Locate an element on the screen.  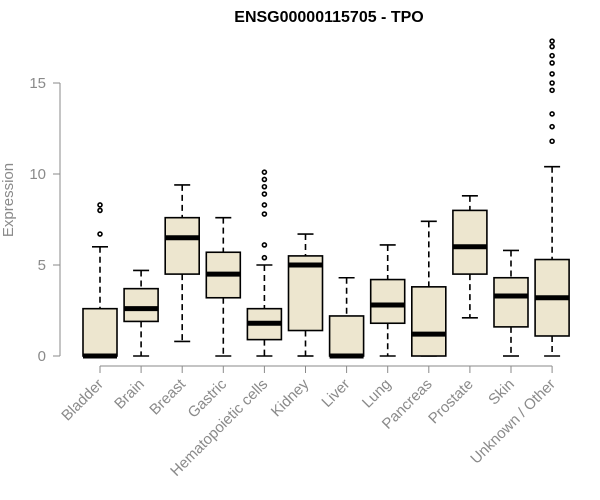
y-tick-label: 15 is located at coordinates (37, 83).